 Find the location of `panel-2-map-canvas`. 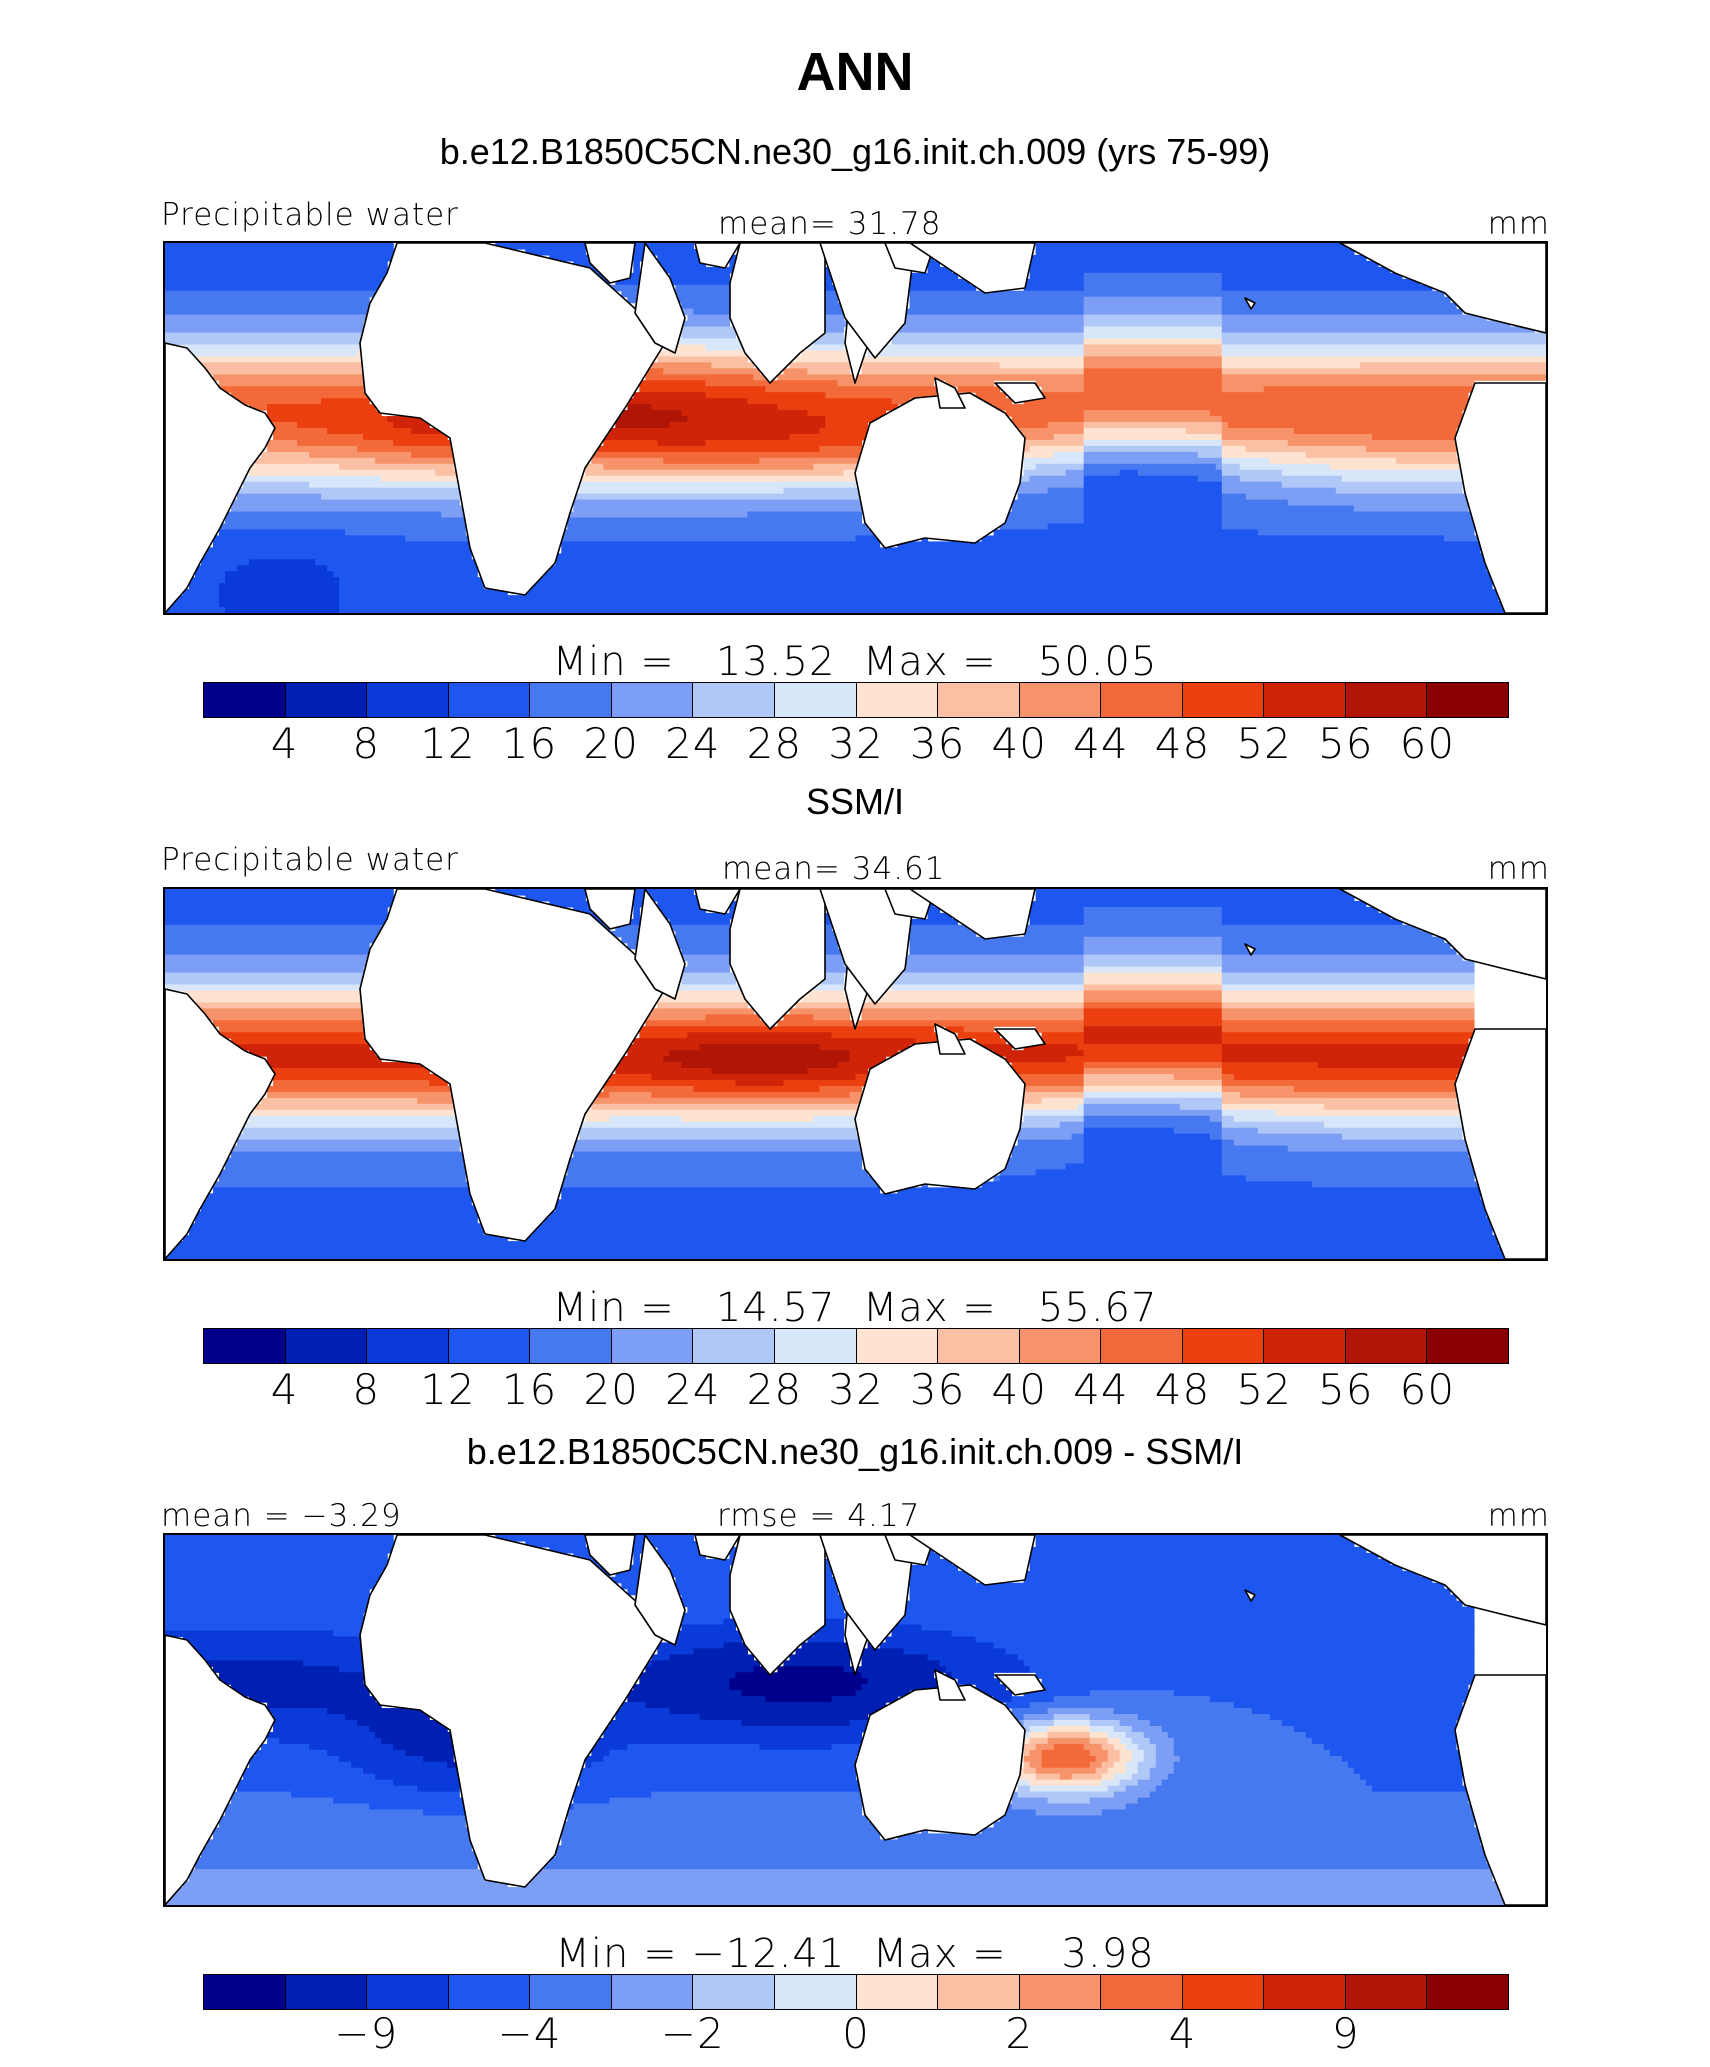

panel-2-map-canvas is located at coordinates (855, 1074).